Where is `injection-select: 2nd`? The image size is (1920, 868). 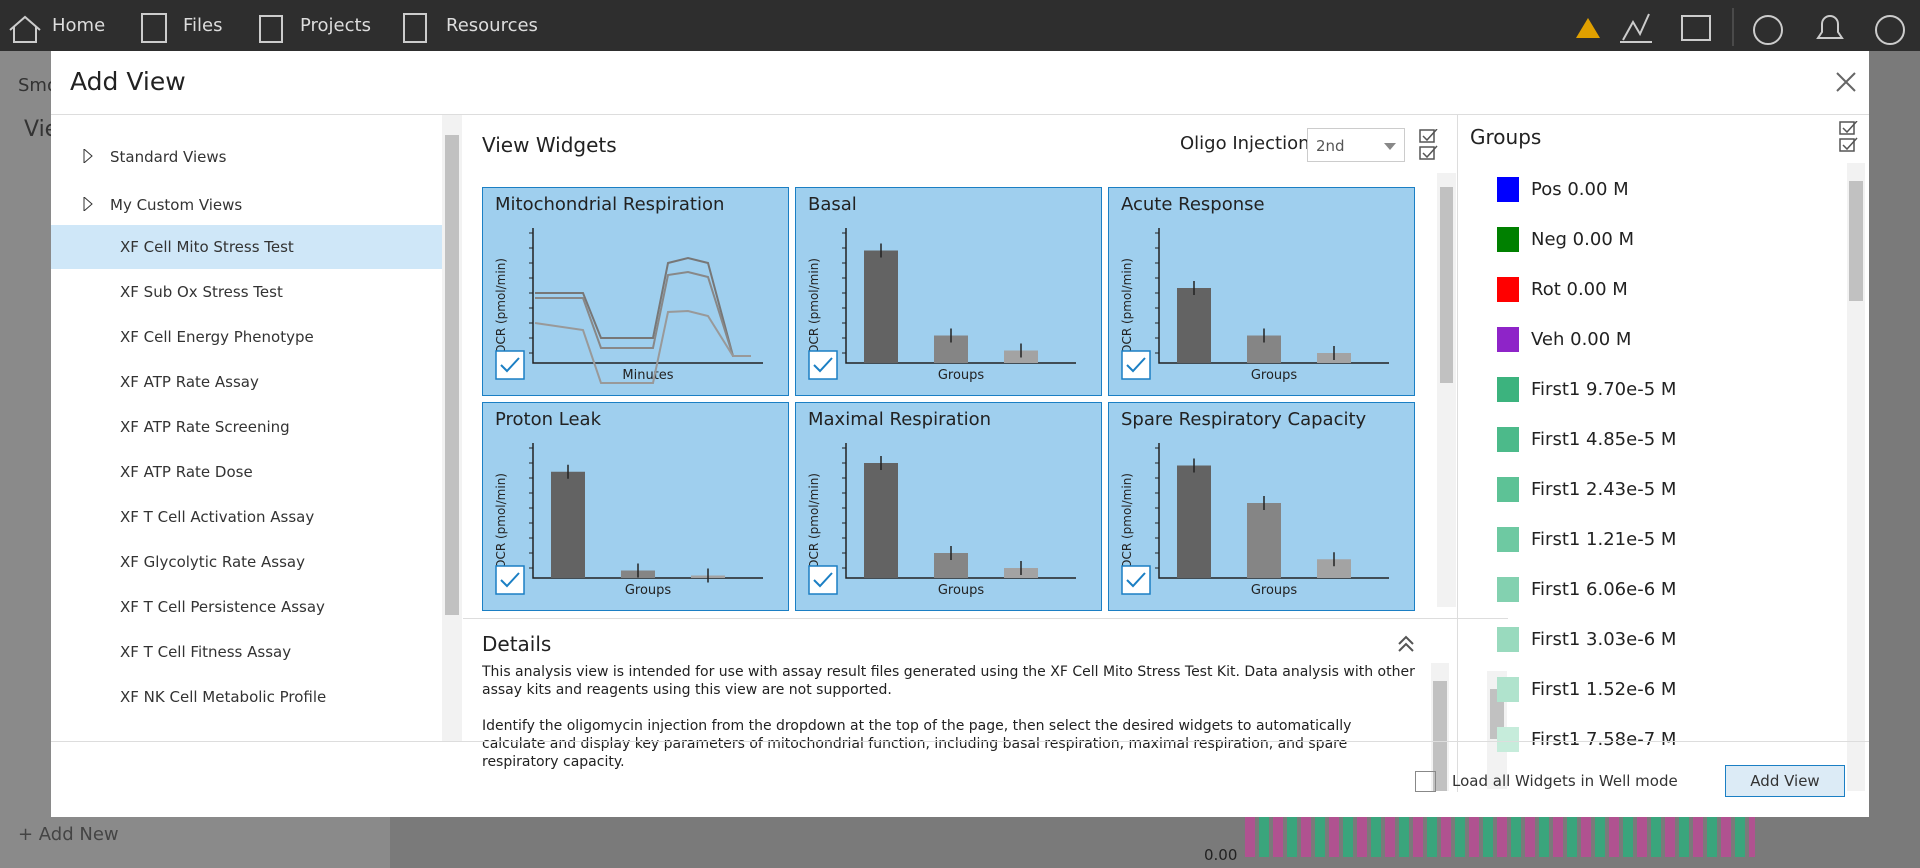 injection-select: 2nd is located at coordinates (1356, 145).